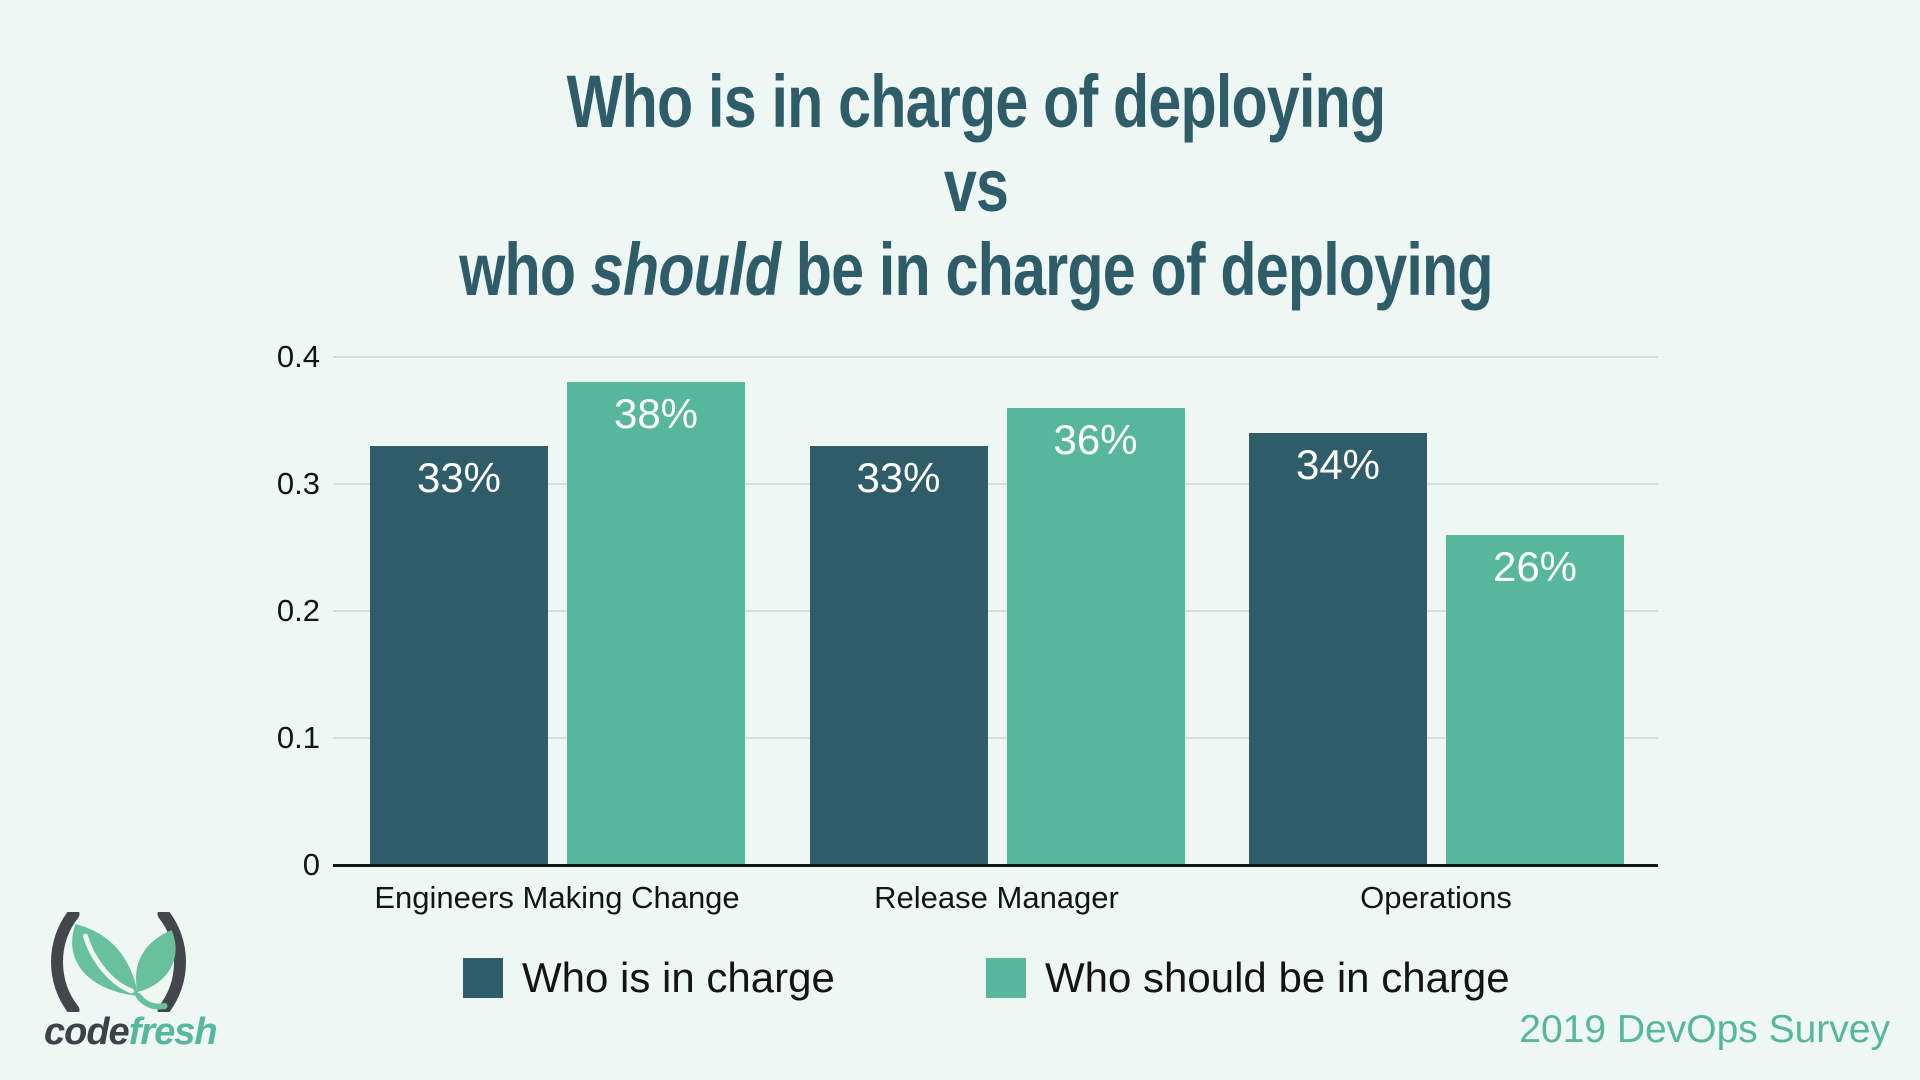 The width and height of the screenshot is (1920, 1080). What do you see at coordinates (298, 610) in the screenshot?
I see `y-axis-tick-label: 0.2` at bounding box center [298, 610].